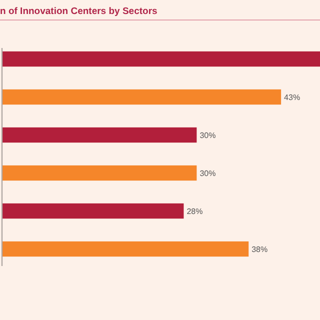 The height and width of the screenshot is (320, 320). What do you see at coordinates (260, 249) in the screenshot?
I see `data-label: 38%` at bounding box center [260, 249].